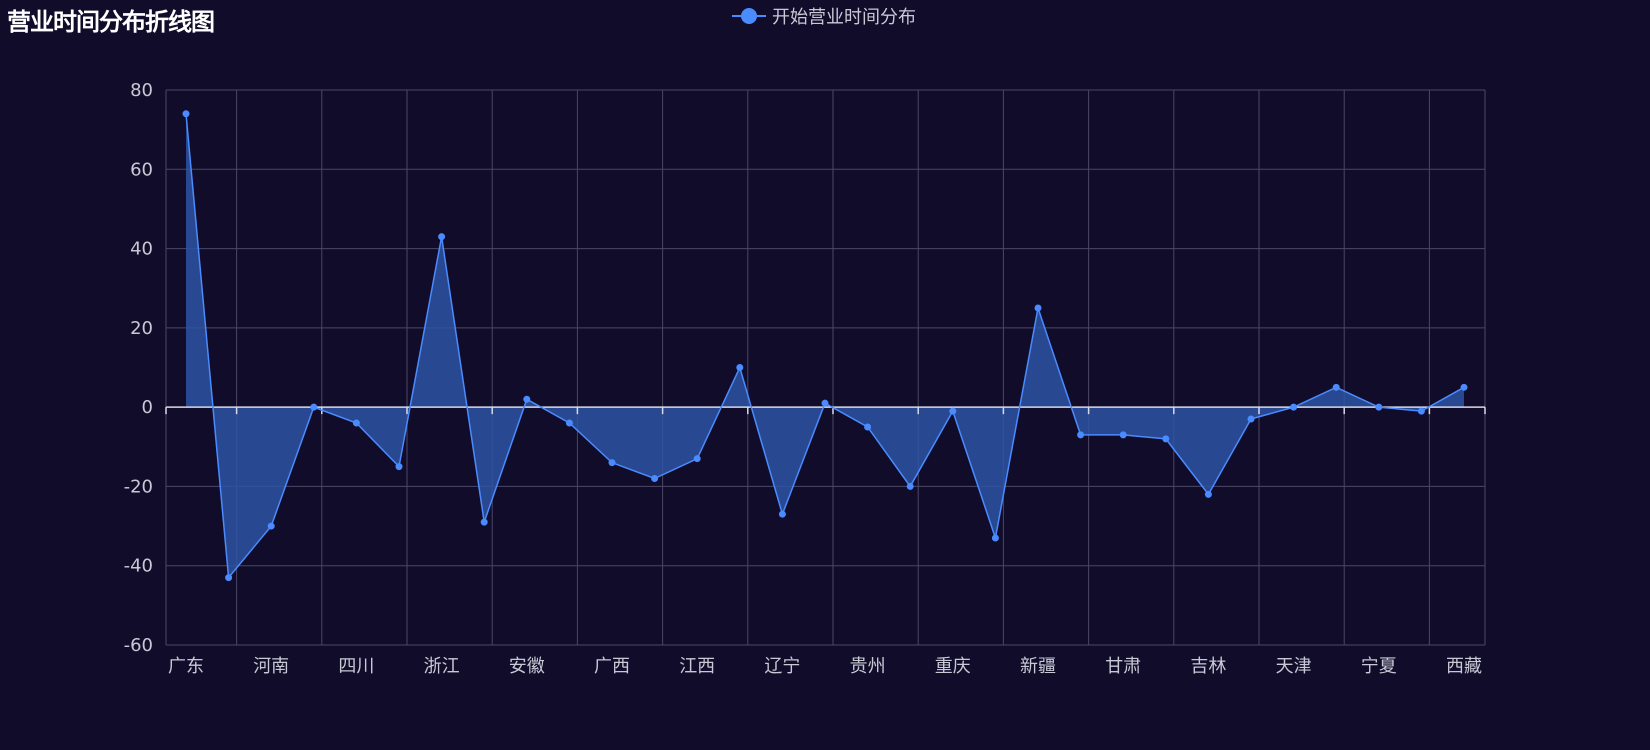  Describe the element at coordinates (1464, 666) in the screenshot. I see `x-tick-label: 西藏` at that location.